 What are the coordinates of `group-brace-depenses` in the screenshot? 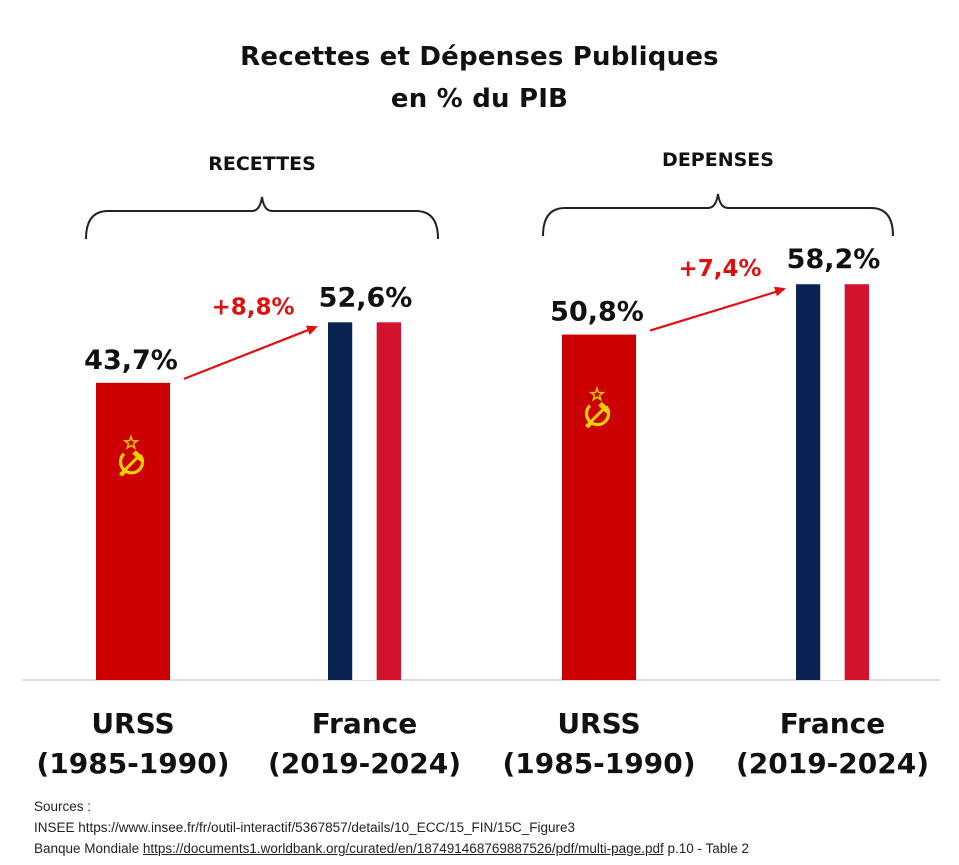 It's located at (718, 215).